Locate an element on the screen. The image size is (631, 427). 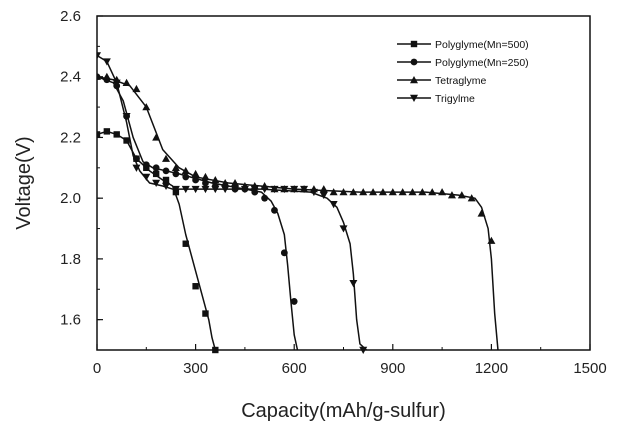
legend-label: Trigylme is located at coordinates (455, 99).